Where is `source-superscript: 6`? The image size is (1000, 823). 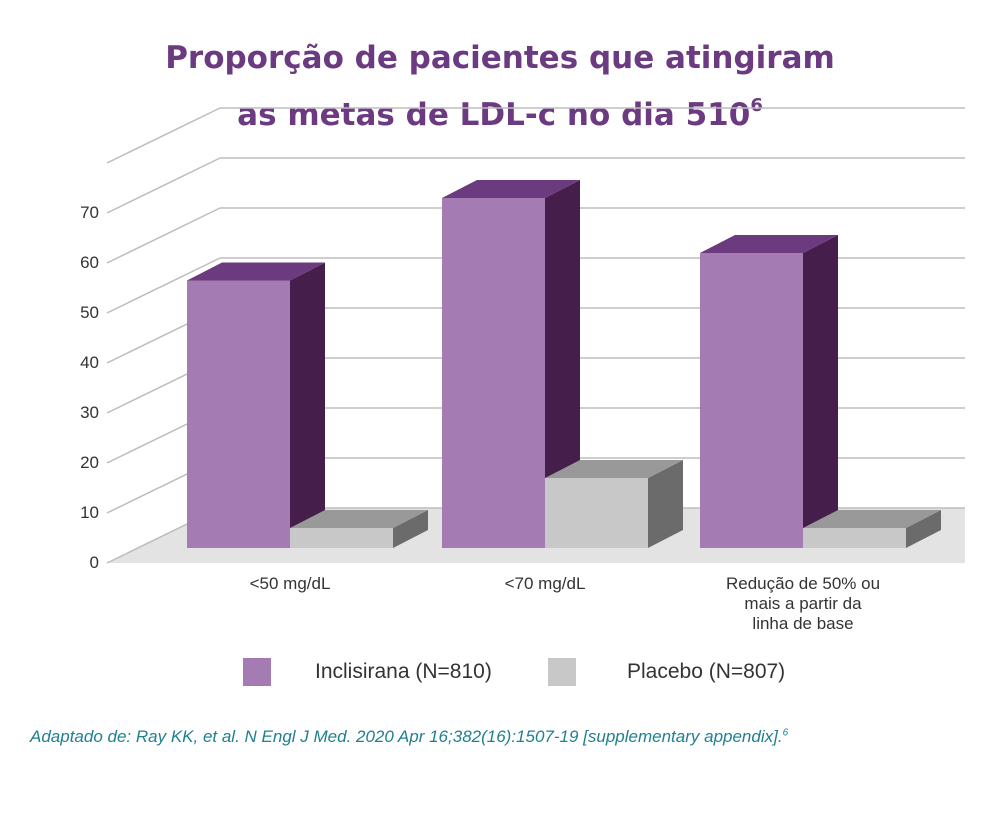 source-superscript: 6 is located at coordinates (785, 733).